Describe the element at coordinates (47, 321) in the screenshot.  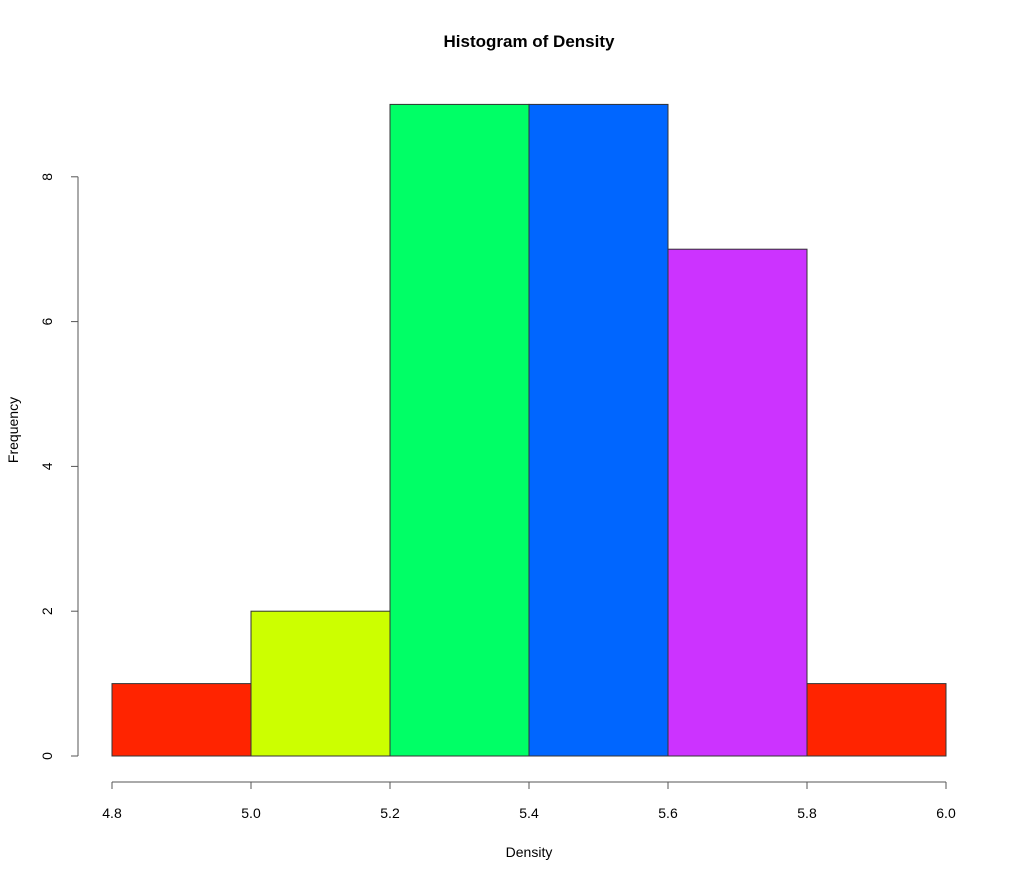
I see `y-tick-label: 6` at that location.